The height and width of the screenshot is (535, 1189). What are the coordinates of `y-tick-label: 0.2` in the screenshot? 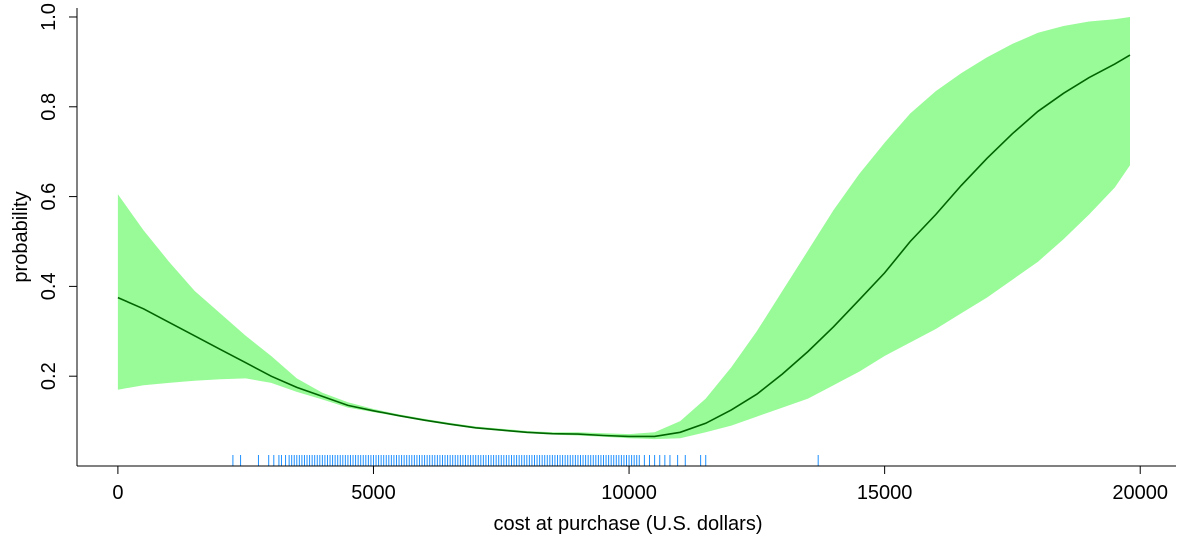 It's located at (49, 376).